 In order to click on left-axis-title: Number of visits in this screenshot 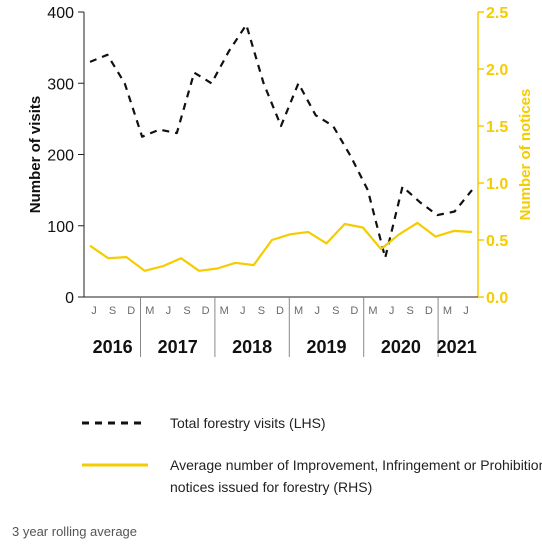, I will do `click(35, 155)`.